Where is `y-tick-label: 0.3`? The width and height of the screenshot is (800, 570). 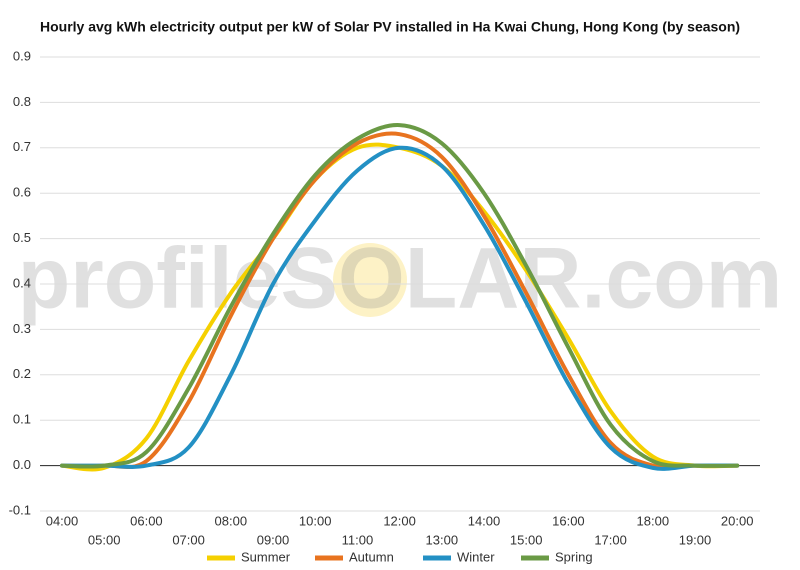
y-tick-label: 0.3 is located at coordinates (22, 328).